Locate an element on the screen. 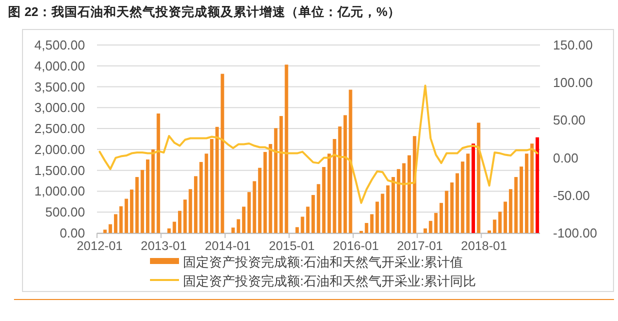 The image size is (618, 321). y2-tick-label: 100.00 is located at coordinates (573, 82).